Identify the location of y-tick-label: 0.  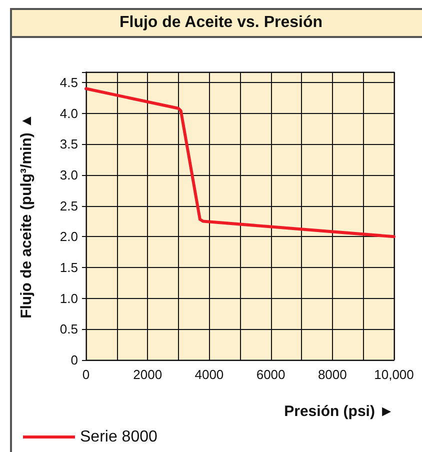
(74, 360).